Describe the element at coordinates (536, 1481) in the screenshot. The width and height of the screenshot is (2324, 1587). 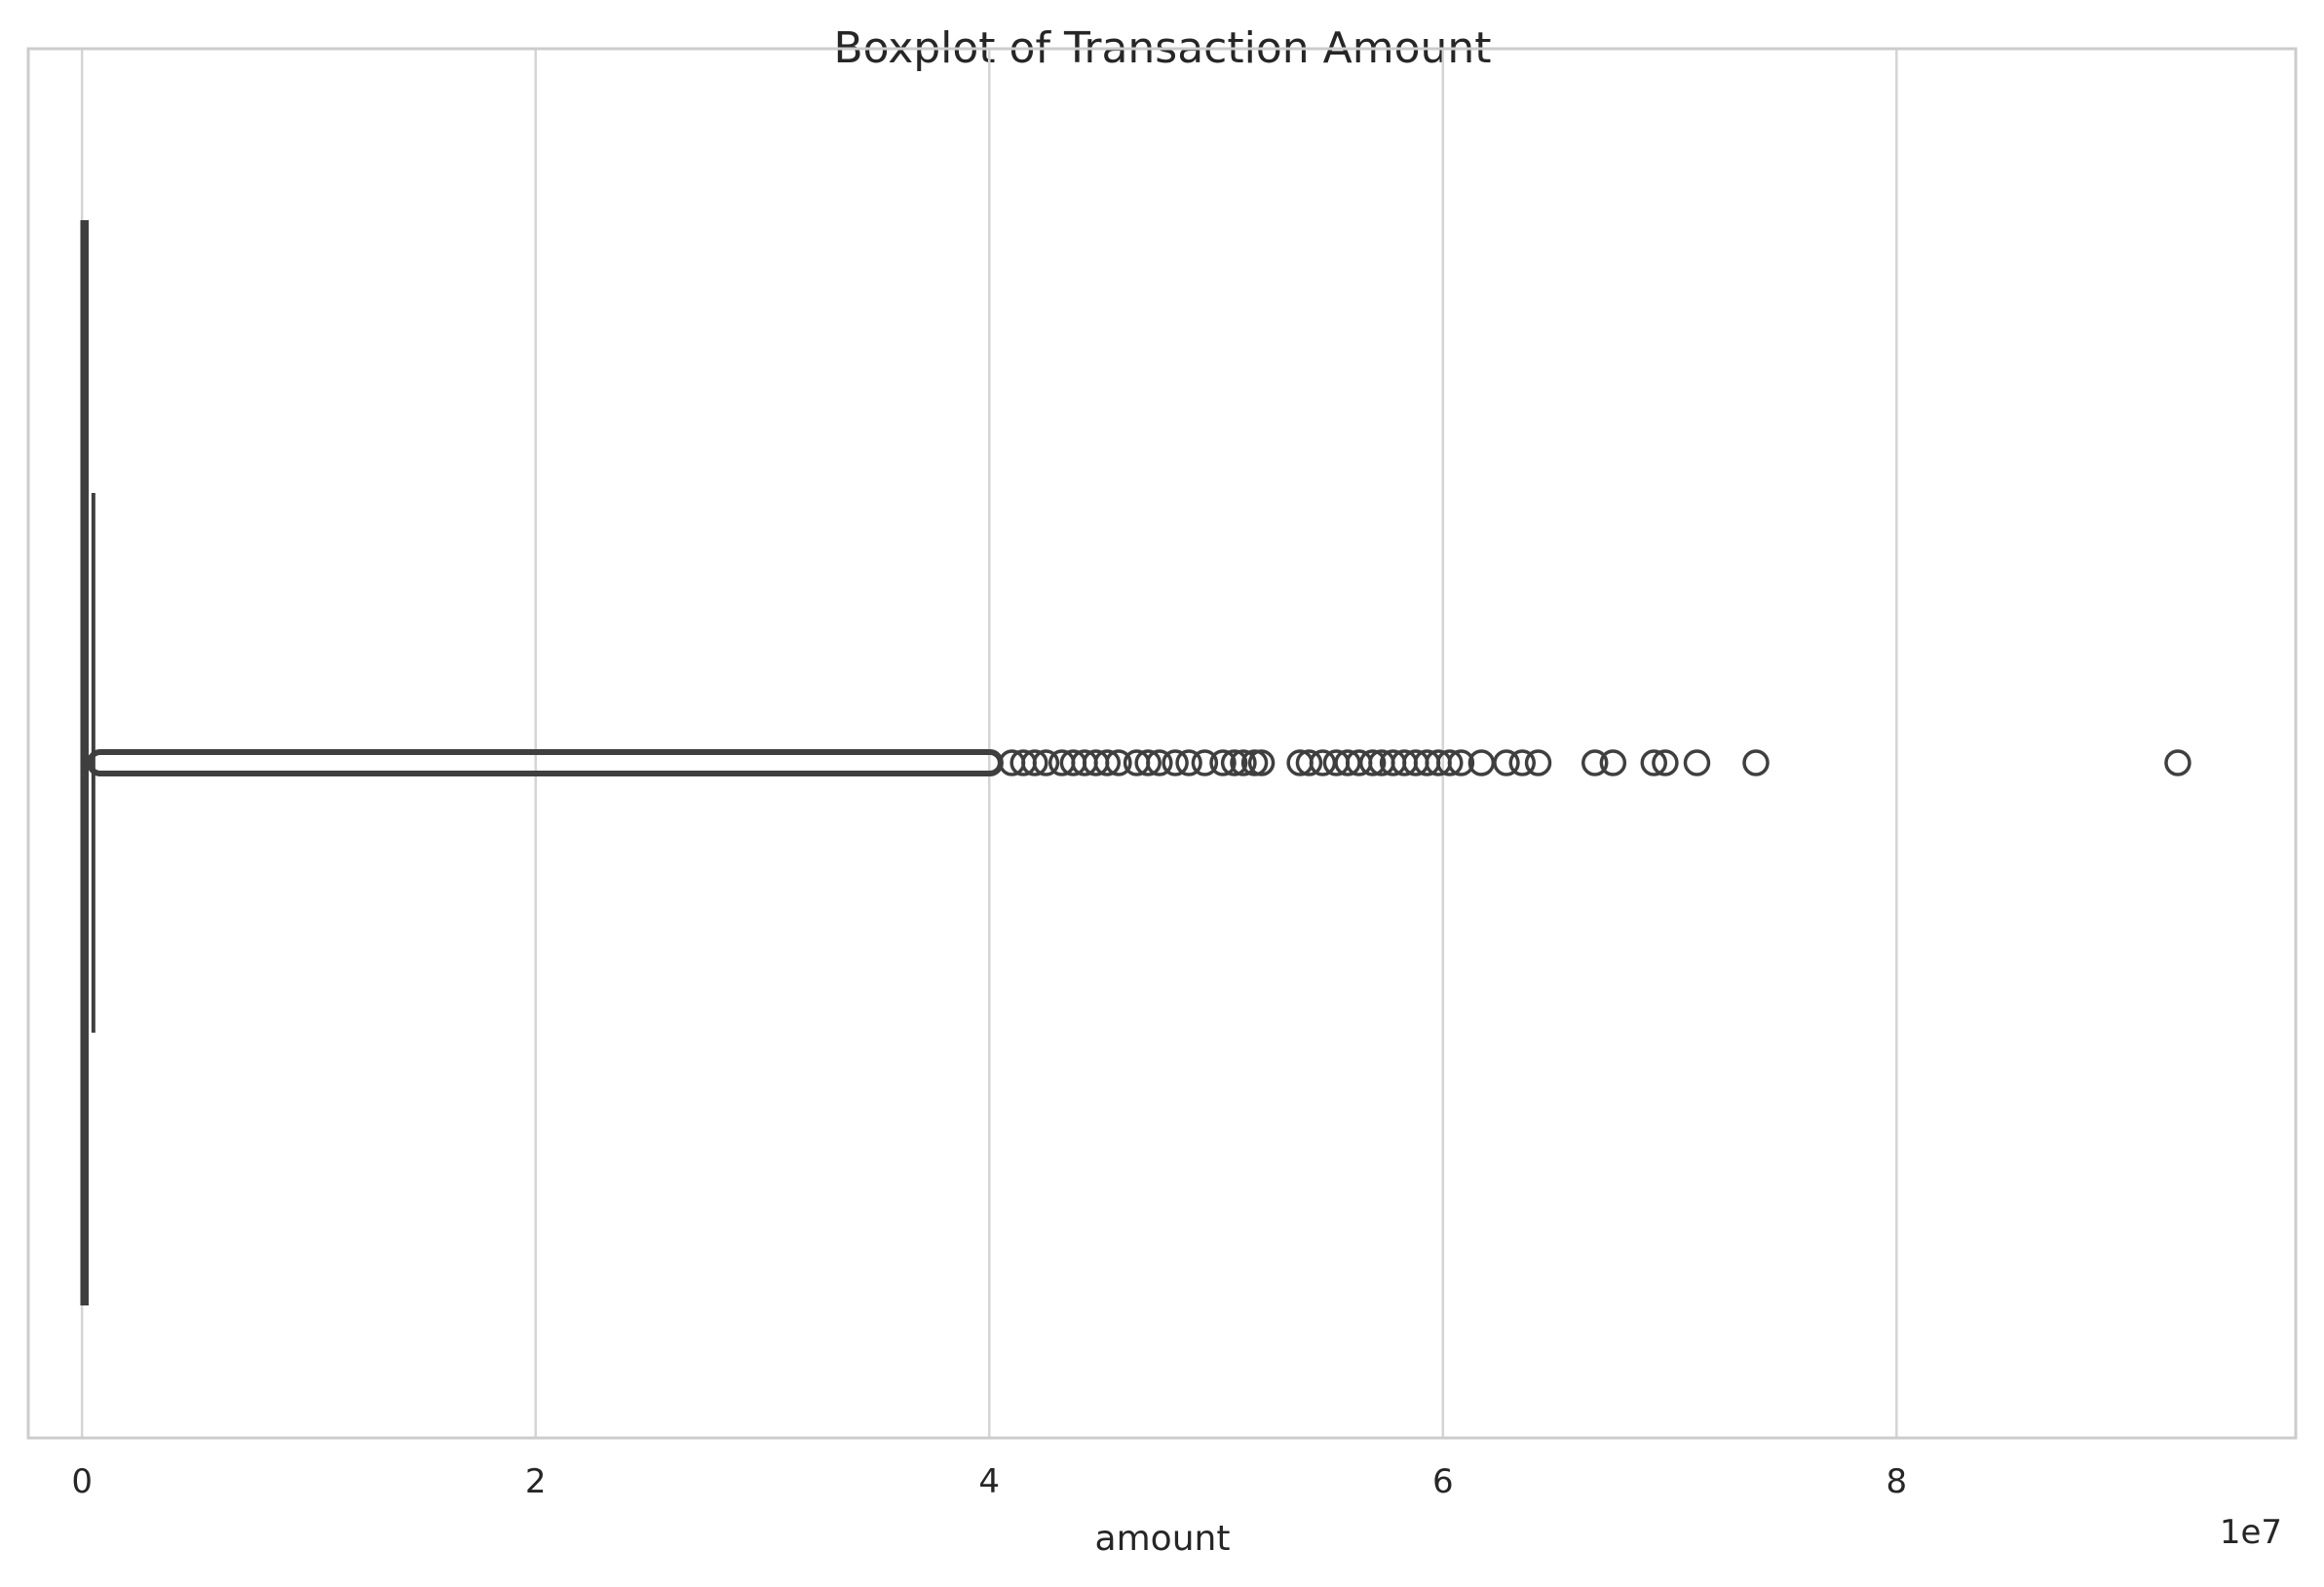
I see `x-tick-label: 2` at that location.